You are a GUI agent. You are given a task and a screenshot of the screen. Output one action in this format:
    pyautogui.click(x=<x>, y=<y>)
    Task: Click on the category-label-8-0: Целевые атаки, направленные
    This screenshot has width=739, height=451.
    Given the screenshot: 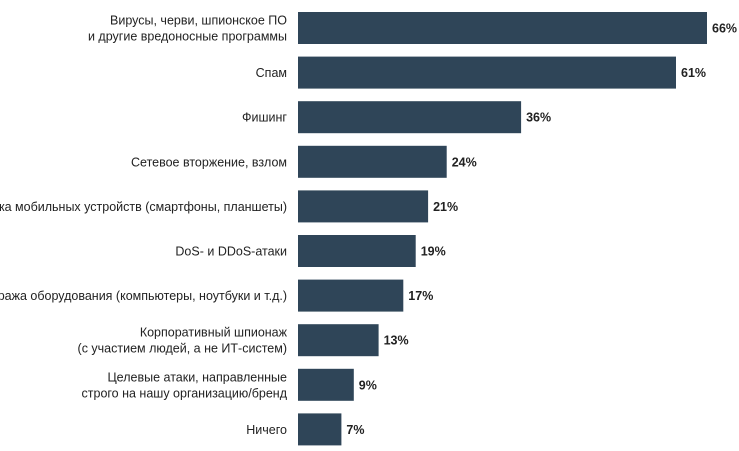 What is the action you would take?
    pyautogui.click(x=197, y=377)
    